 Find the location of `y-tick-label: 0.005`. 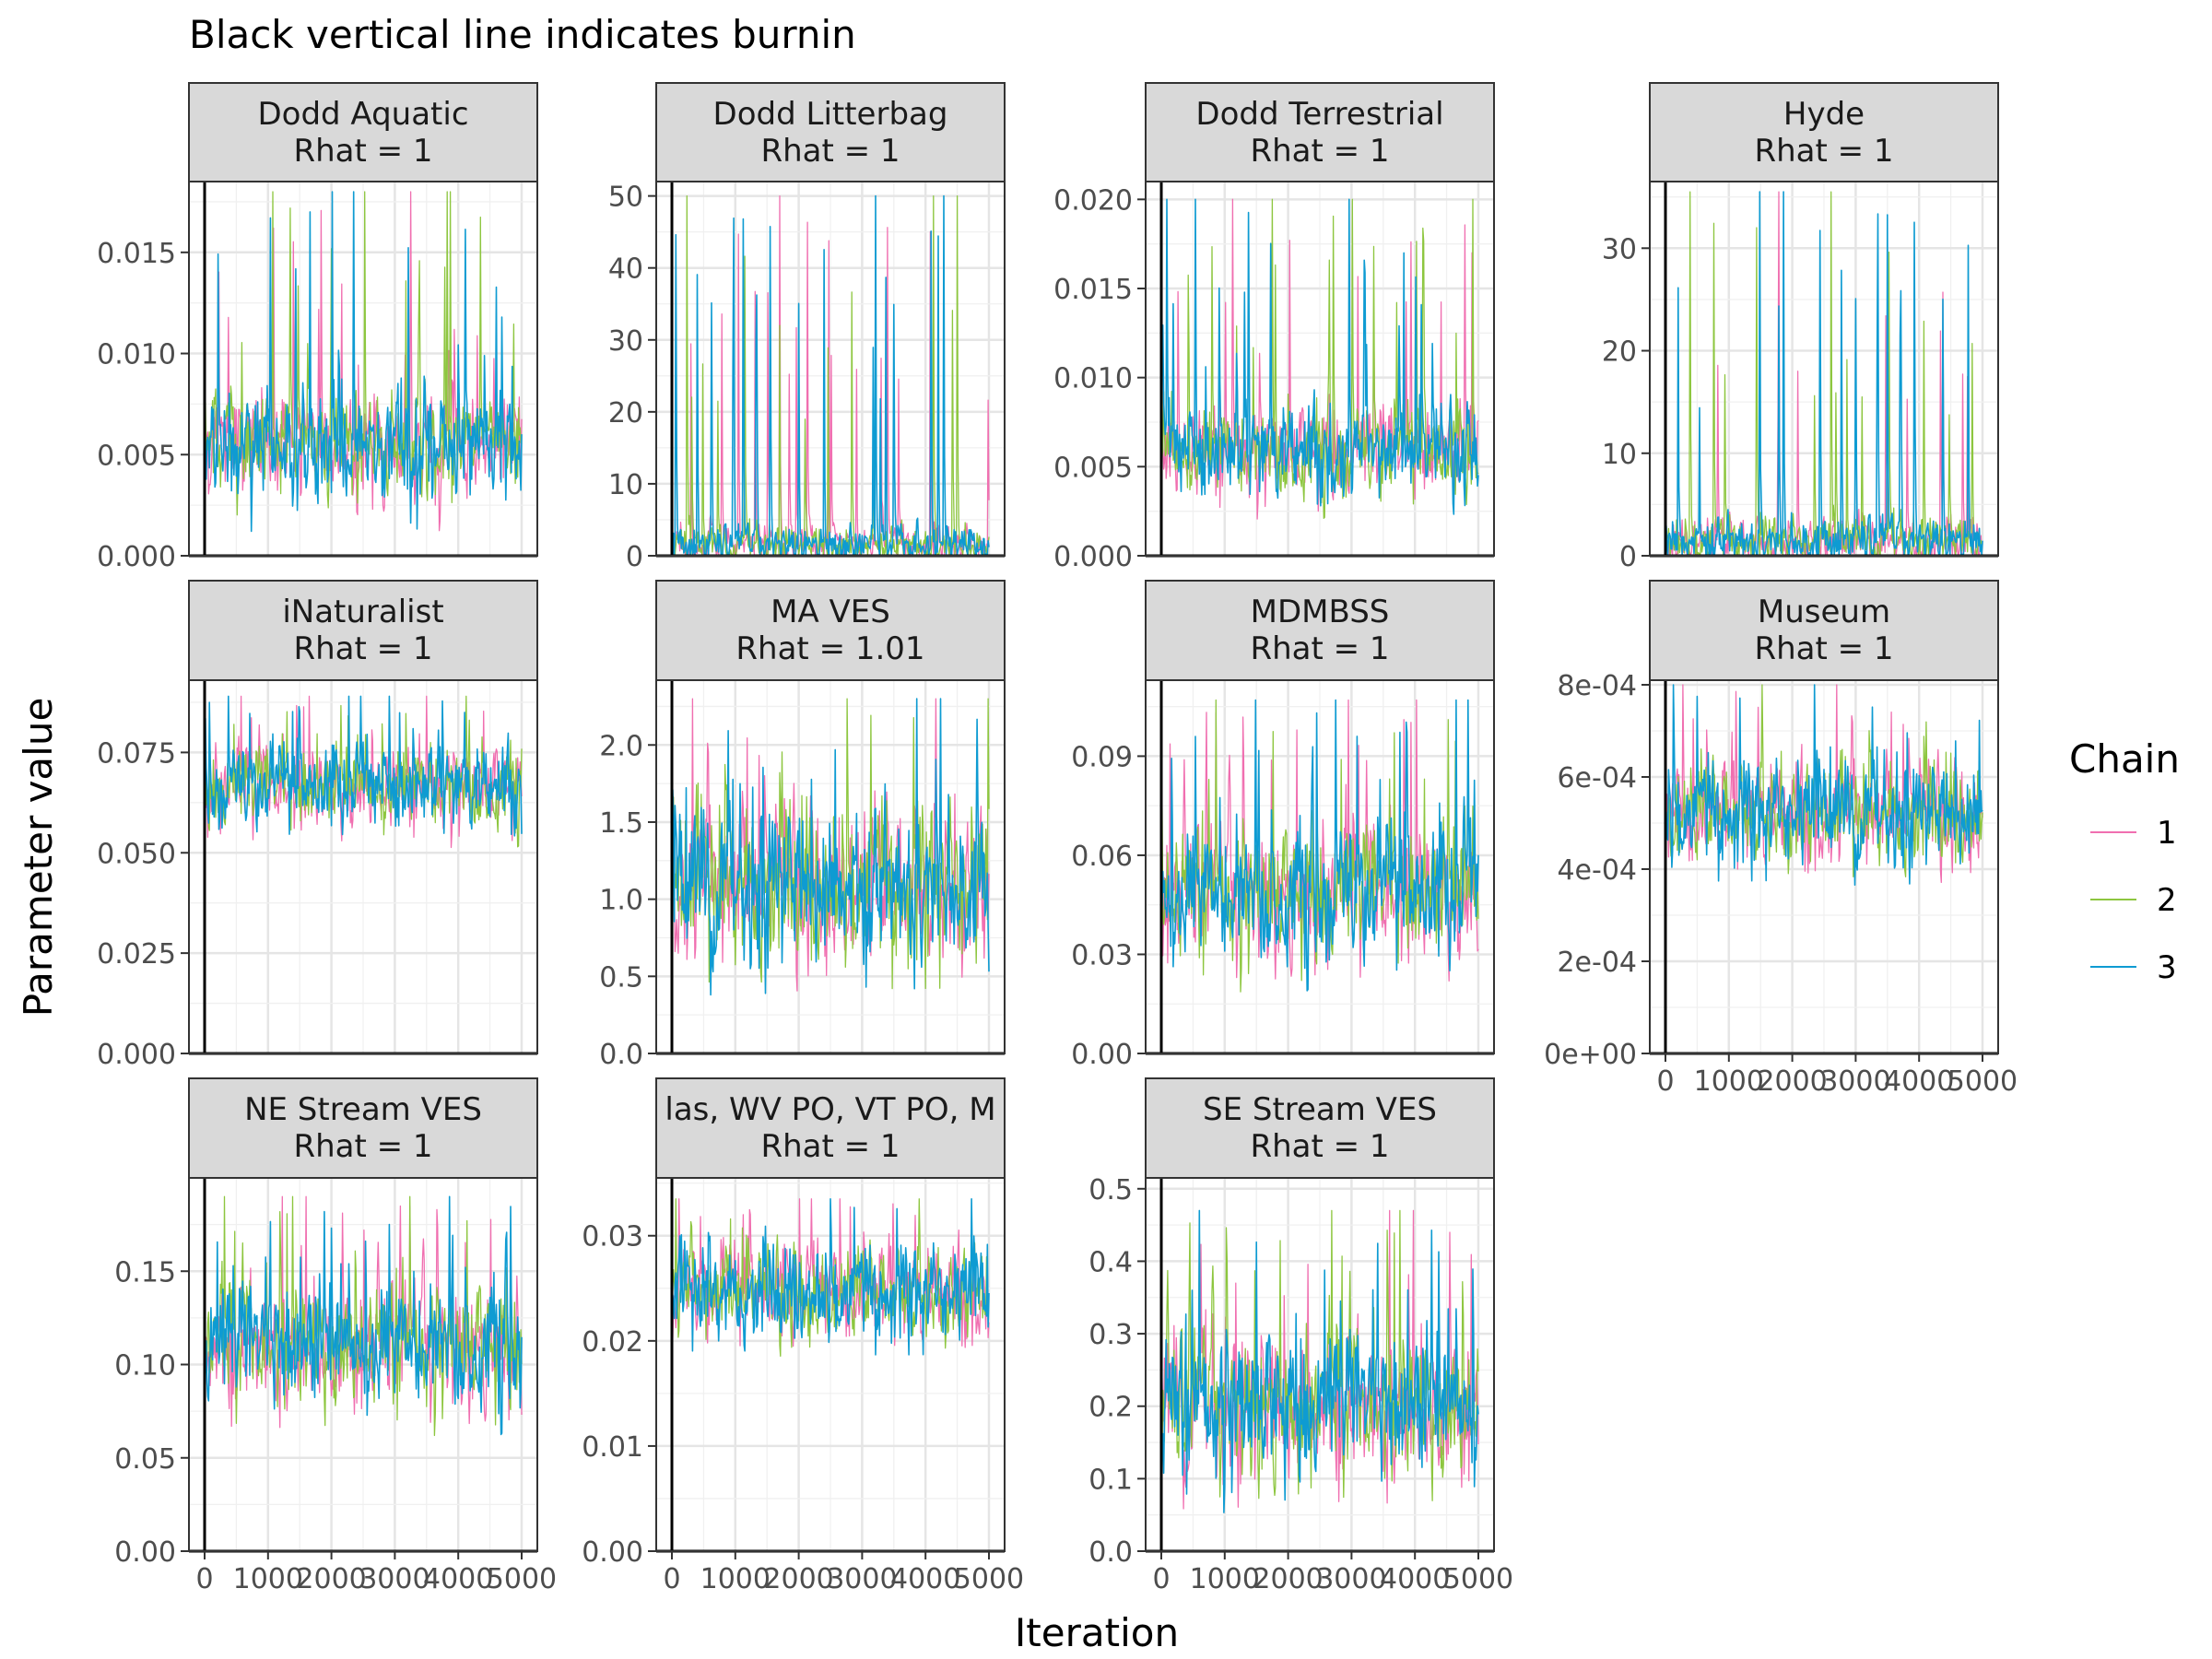

y-tick-label: 0.005 is located at coordinates (1093, 468).